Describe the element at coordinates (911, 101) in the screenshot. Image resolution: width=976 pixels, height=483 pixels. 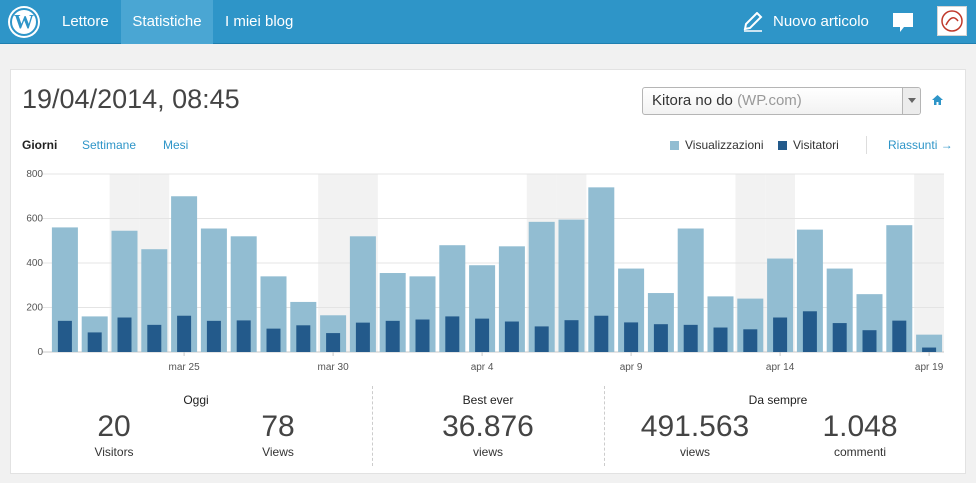
I see `chevron-down-icon` at that location.